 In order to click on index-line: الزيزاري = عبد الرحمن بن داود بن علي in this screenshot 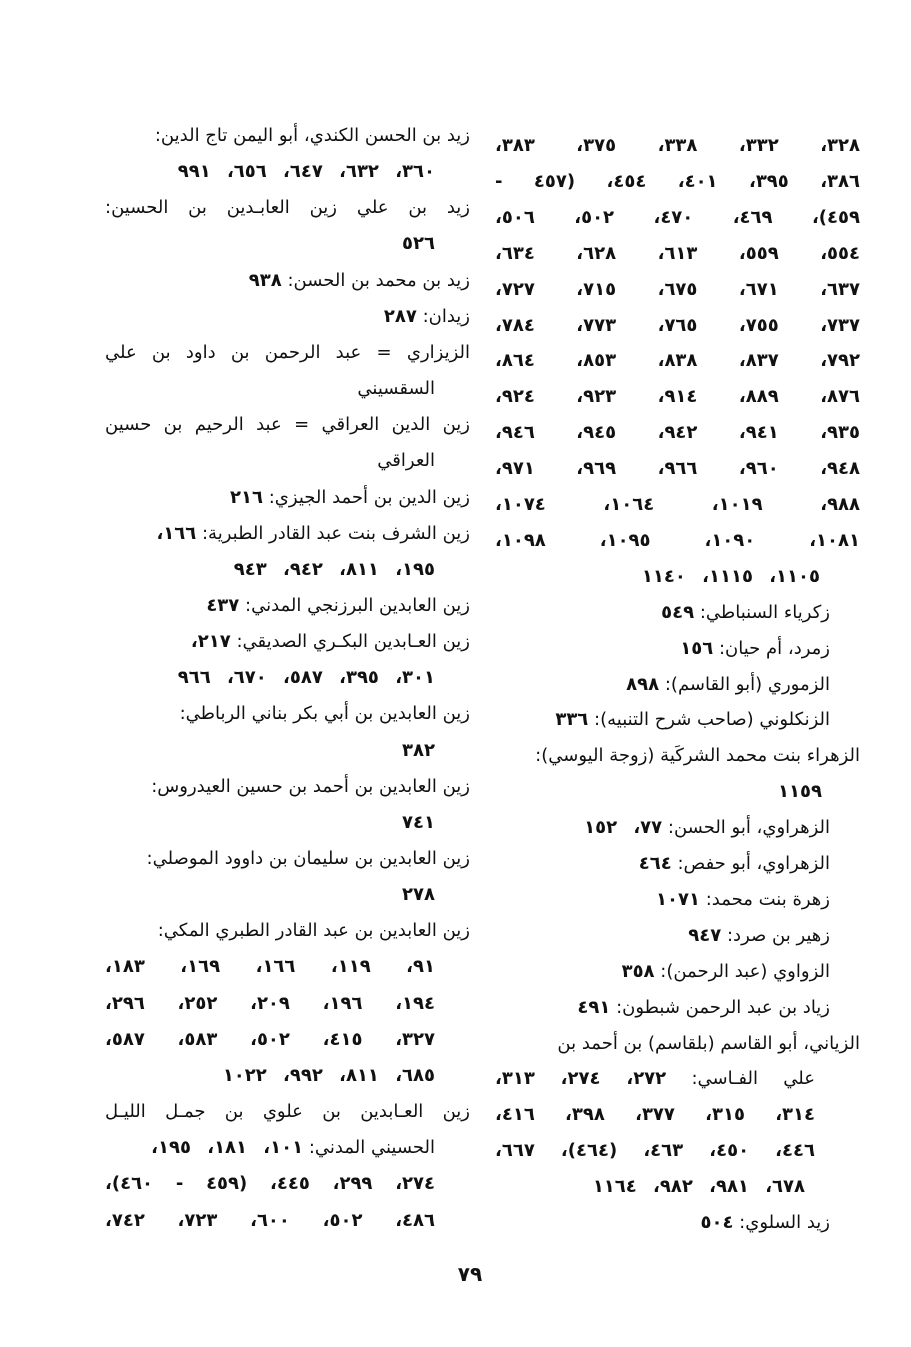, I will do `click(287, 353)`.